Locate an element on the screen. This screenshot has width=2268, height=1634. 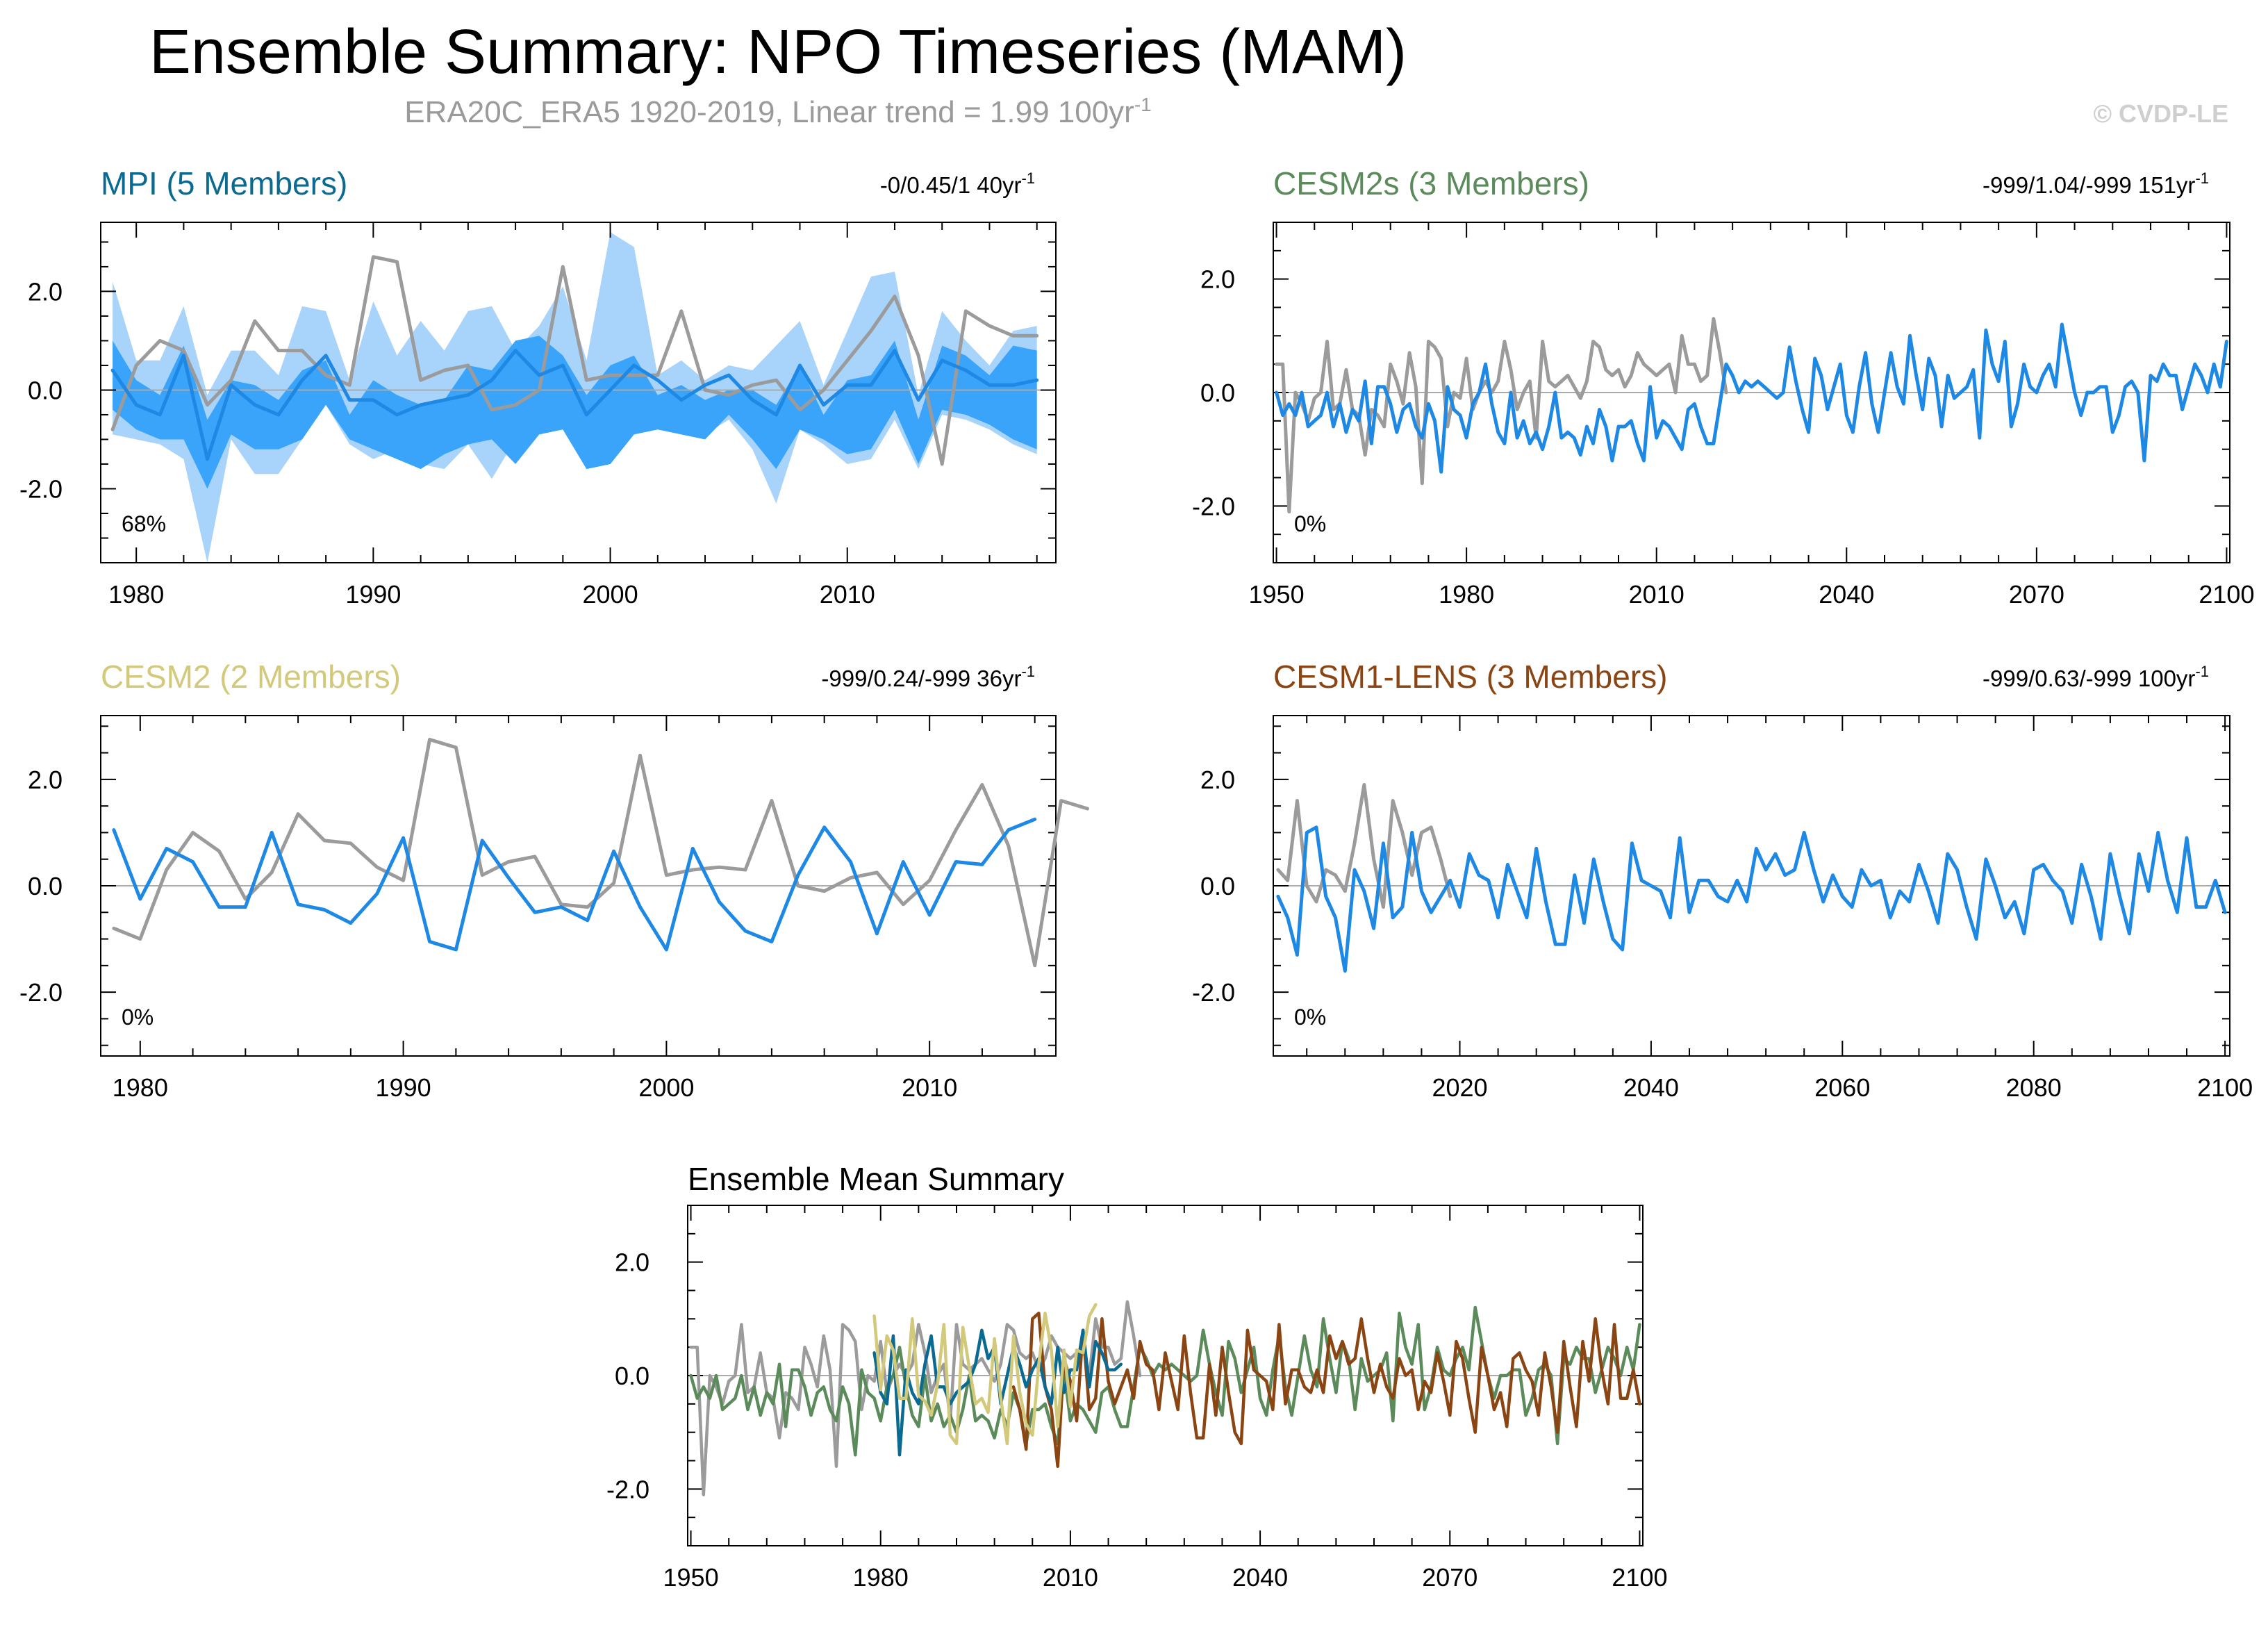
plot-area is located at coordinates (575, 397).